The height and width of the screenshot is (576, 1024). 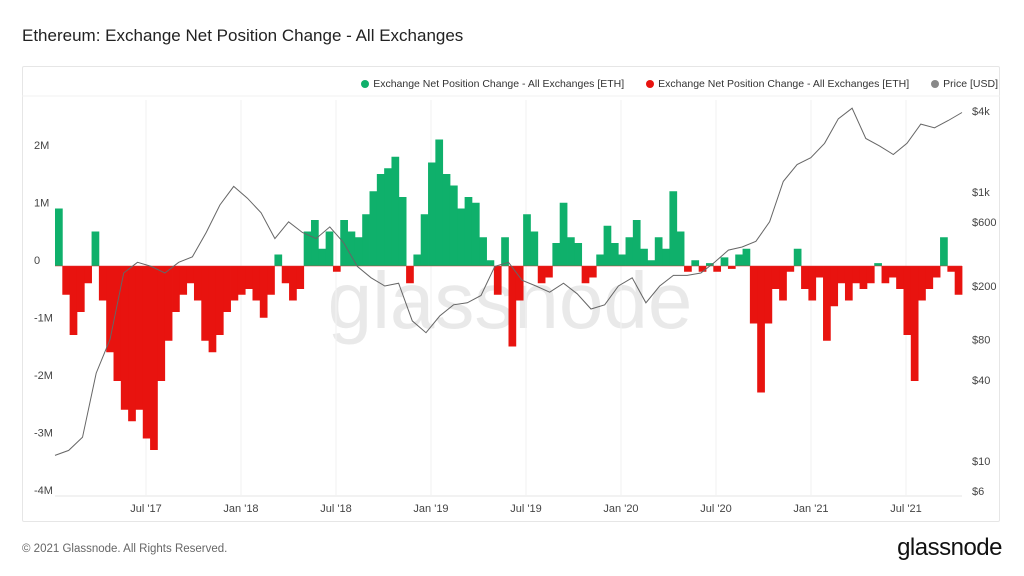 What do you see at coordinates (984, 223) in the screenshot?
I see `y-right-tick-label: $600` at bounding box center [984, 223].